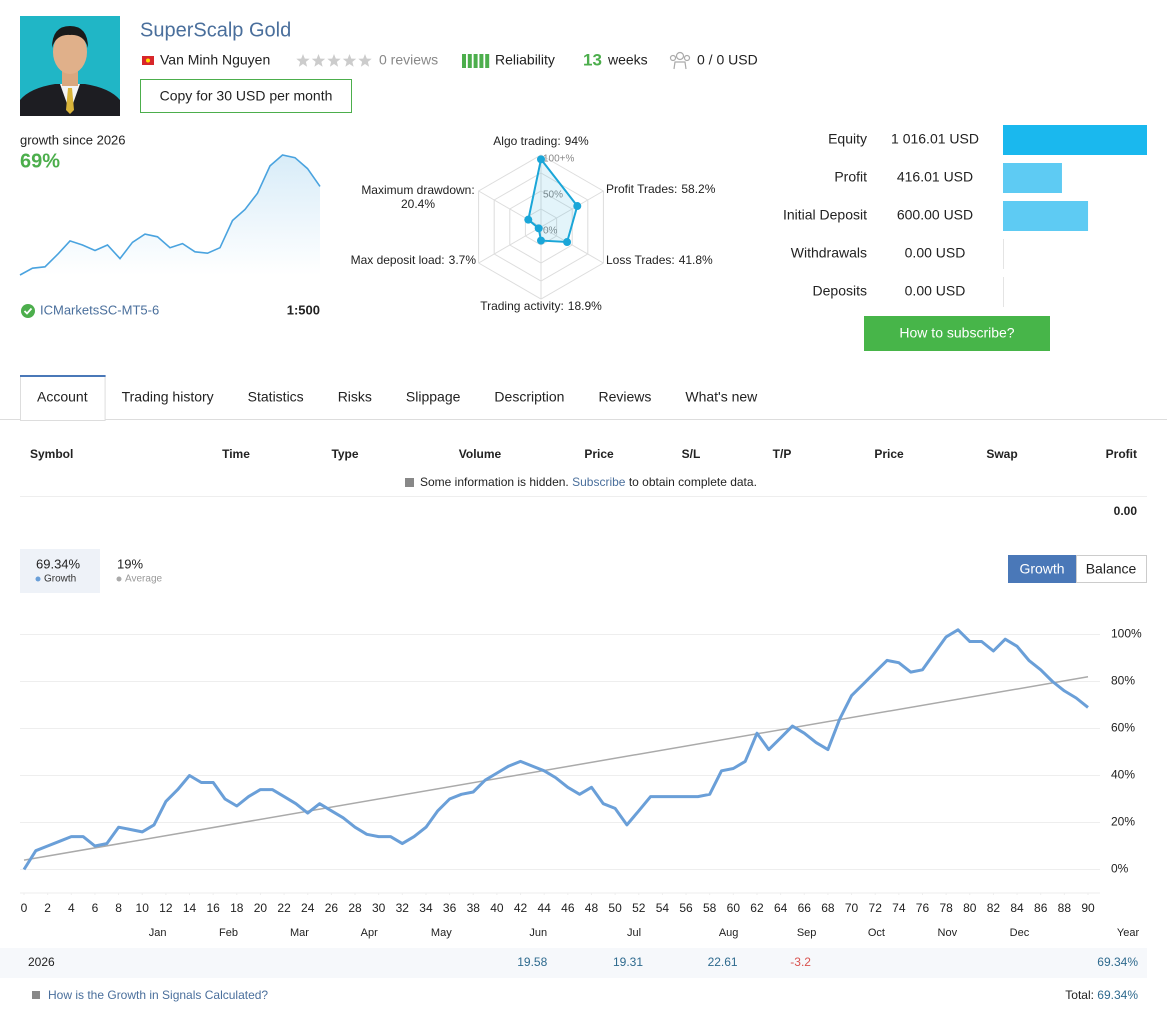  I want to click on month-label: Apr, so click(369, 933).